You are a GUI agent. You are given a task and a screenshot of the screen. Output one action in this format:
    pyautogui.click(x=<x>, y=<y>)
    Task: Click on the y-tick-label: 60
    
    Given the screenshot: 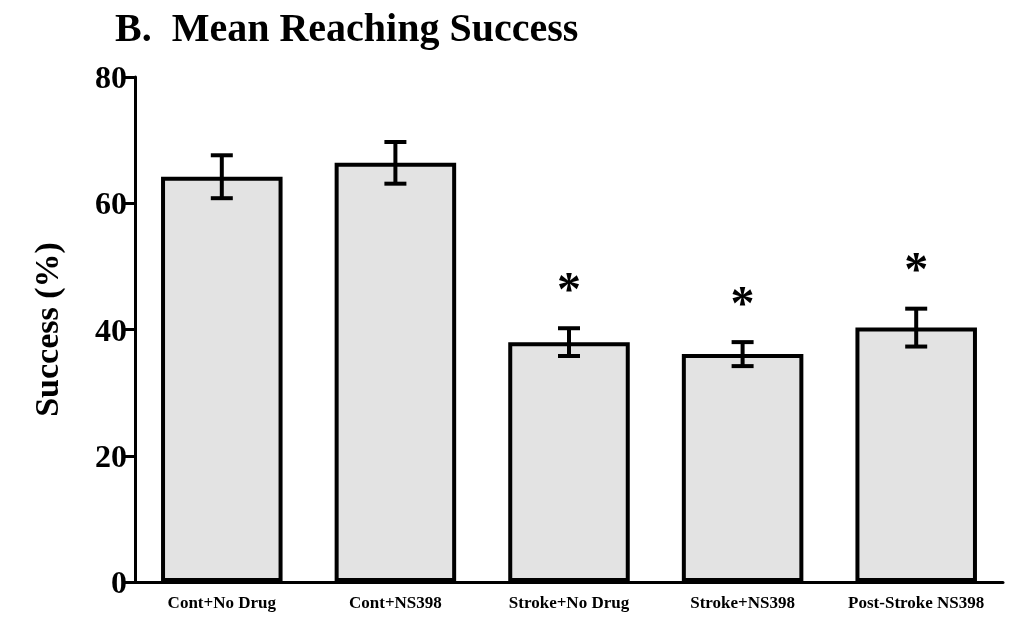 What is the action you would take?
    pyautogui.click(x=111, y=203)
    